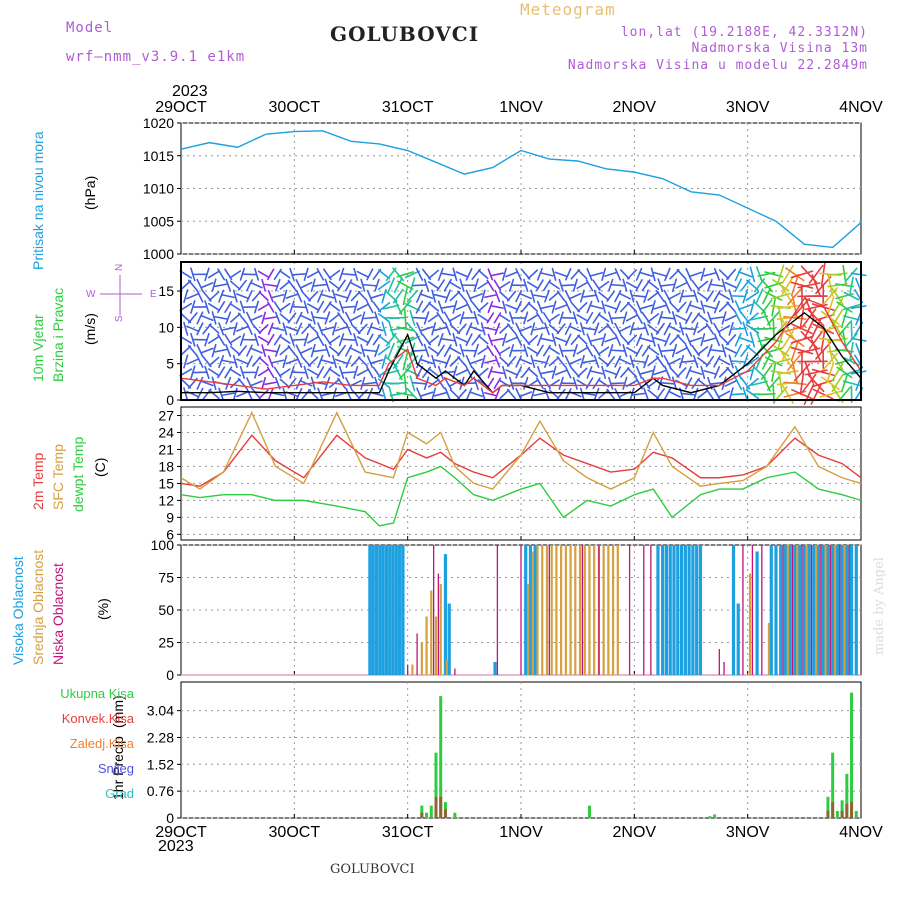 The image size is (900, 900). I want to click on compass-west: W, so click(91, 294).